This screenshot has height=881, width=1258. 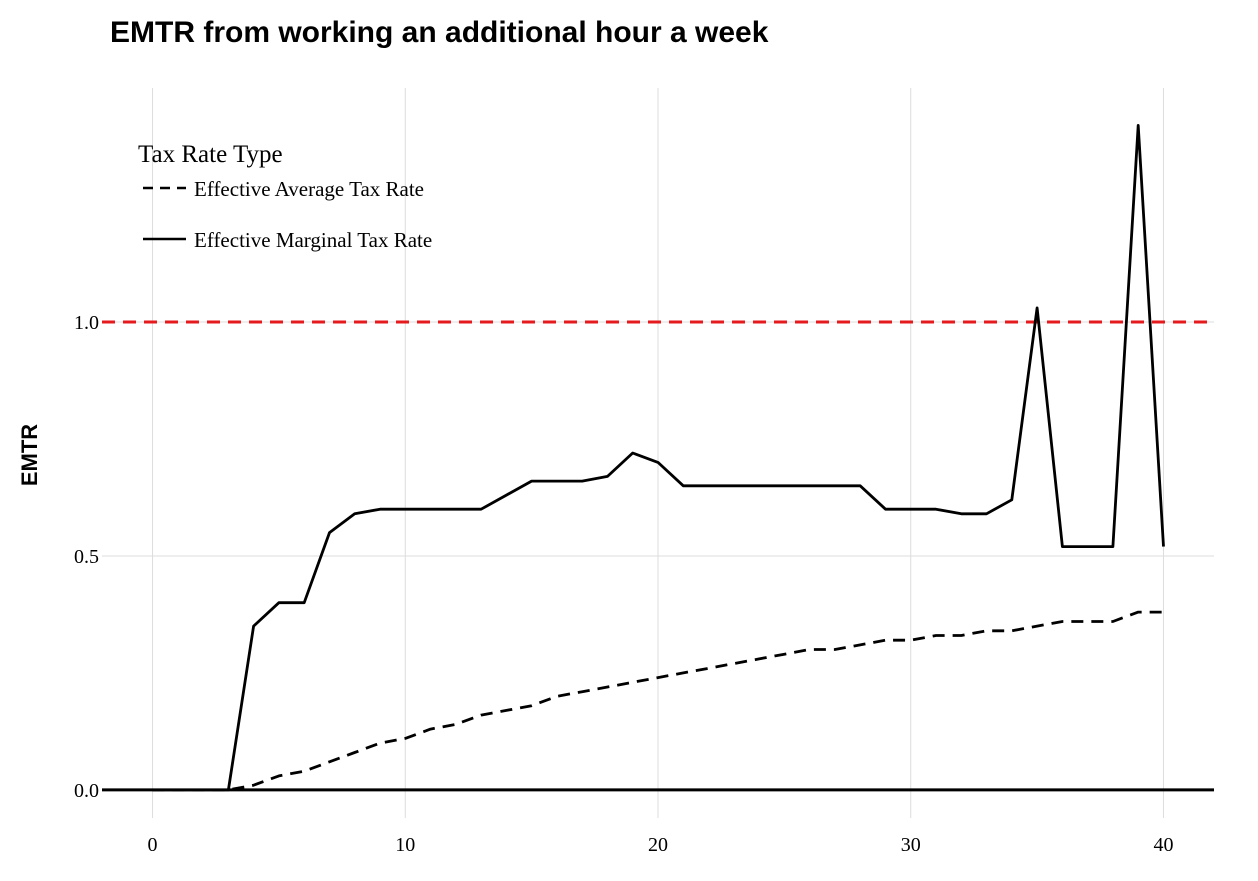 What do you see at coordinates (86, 323) in the screenshot?
I see `y-tick-label: 1.0` at bounding box center [86, 323].